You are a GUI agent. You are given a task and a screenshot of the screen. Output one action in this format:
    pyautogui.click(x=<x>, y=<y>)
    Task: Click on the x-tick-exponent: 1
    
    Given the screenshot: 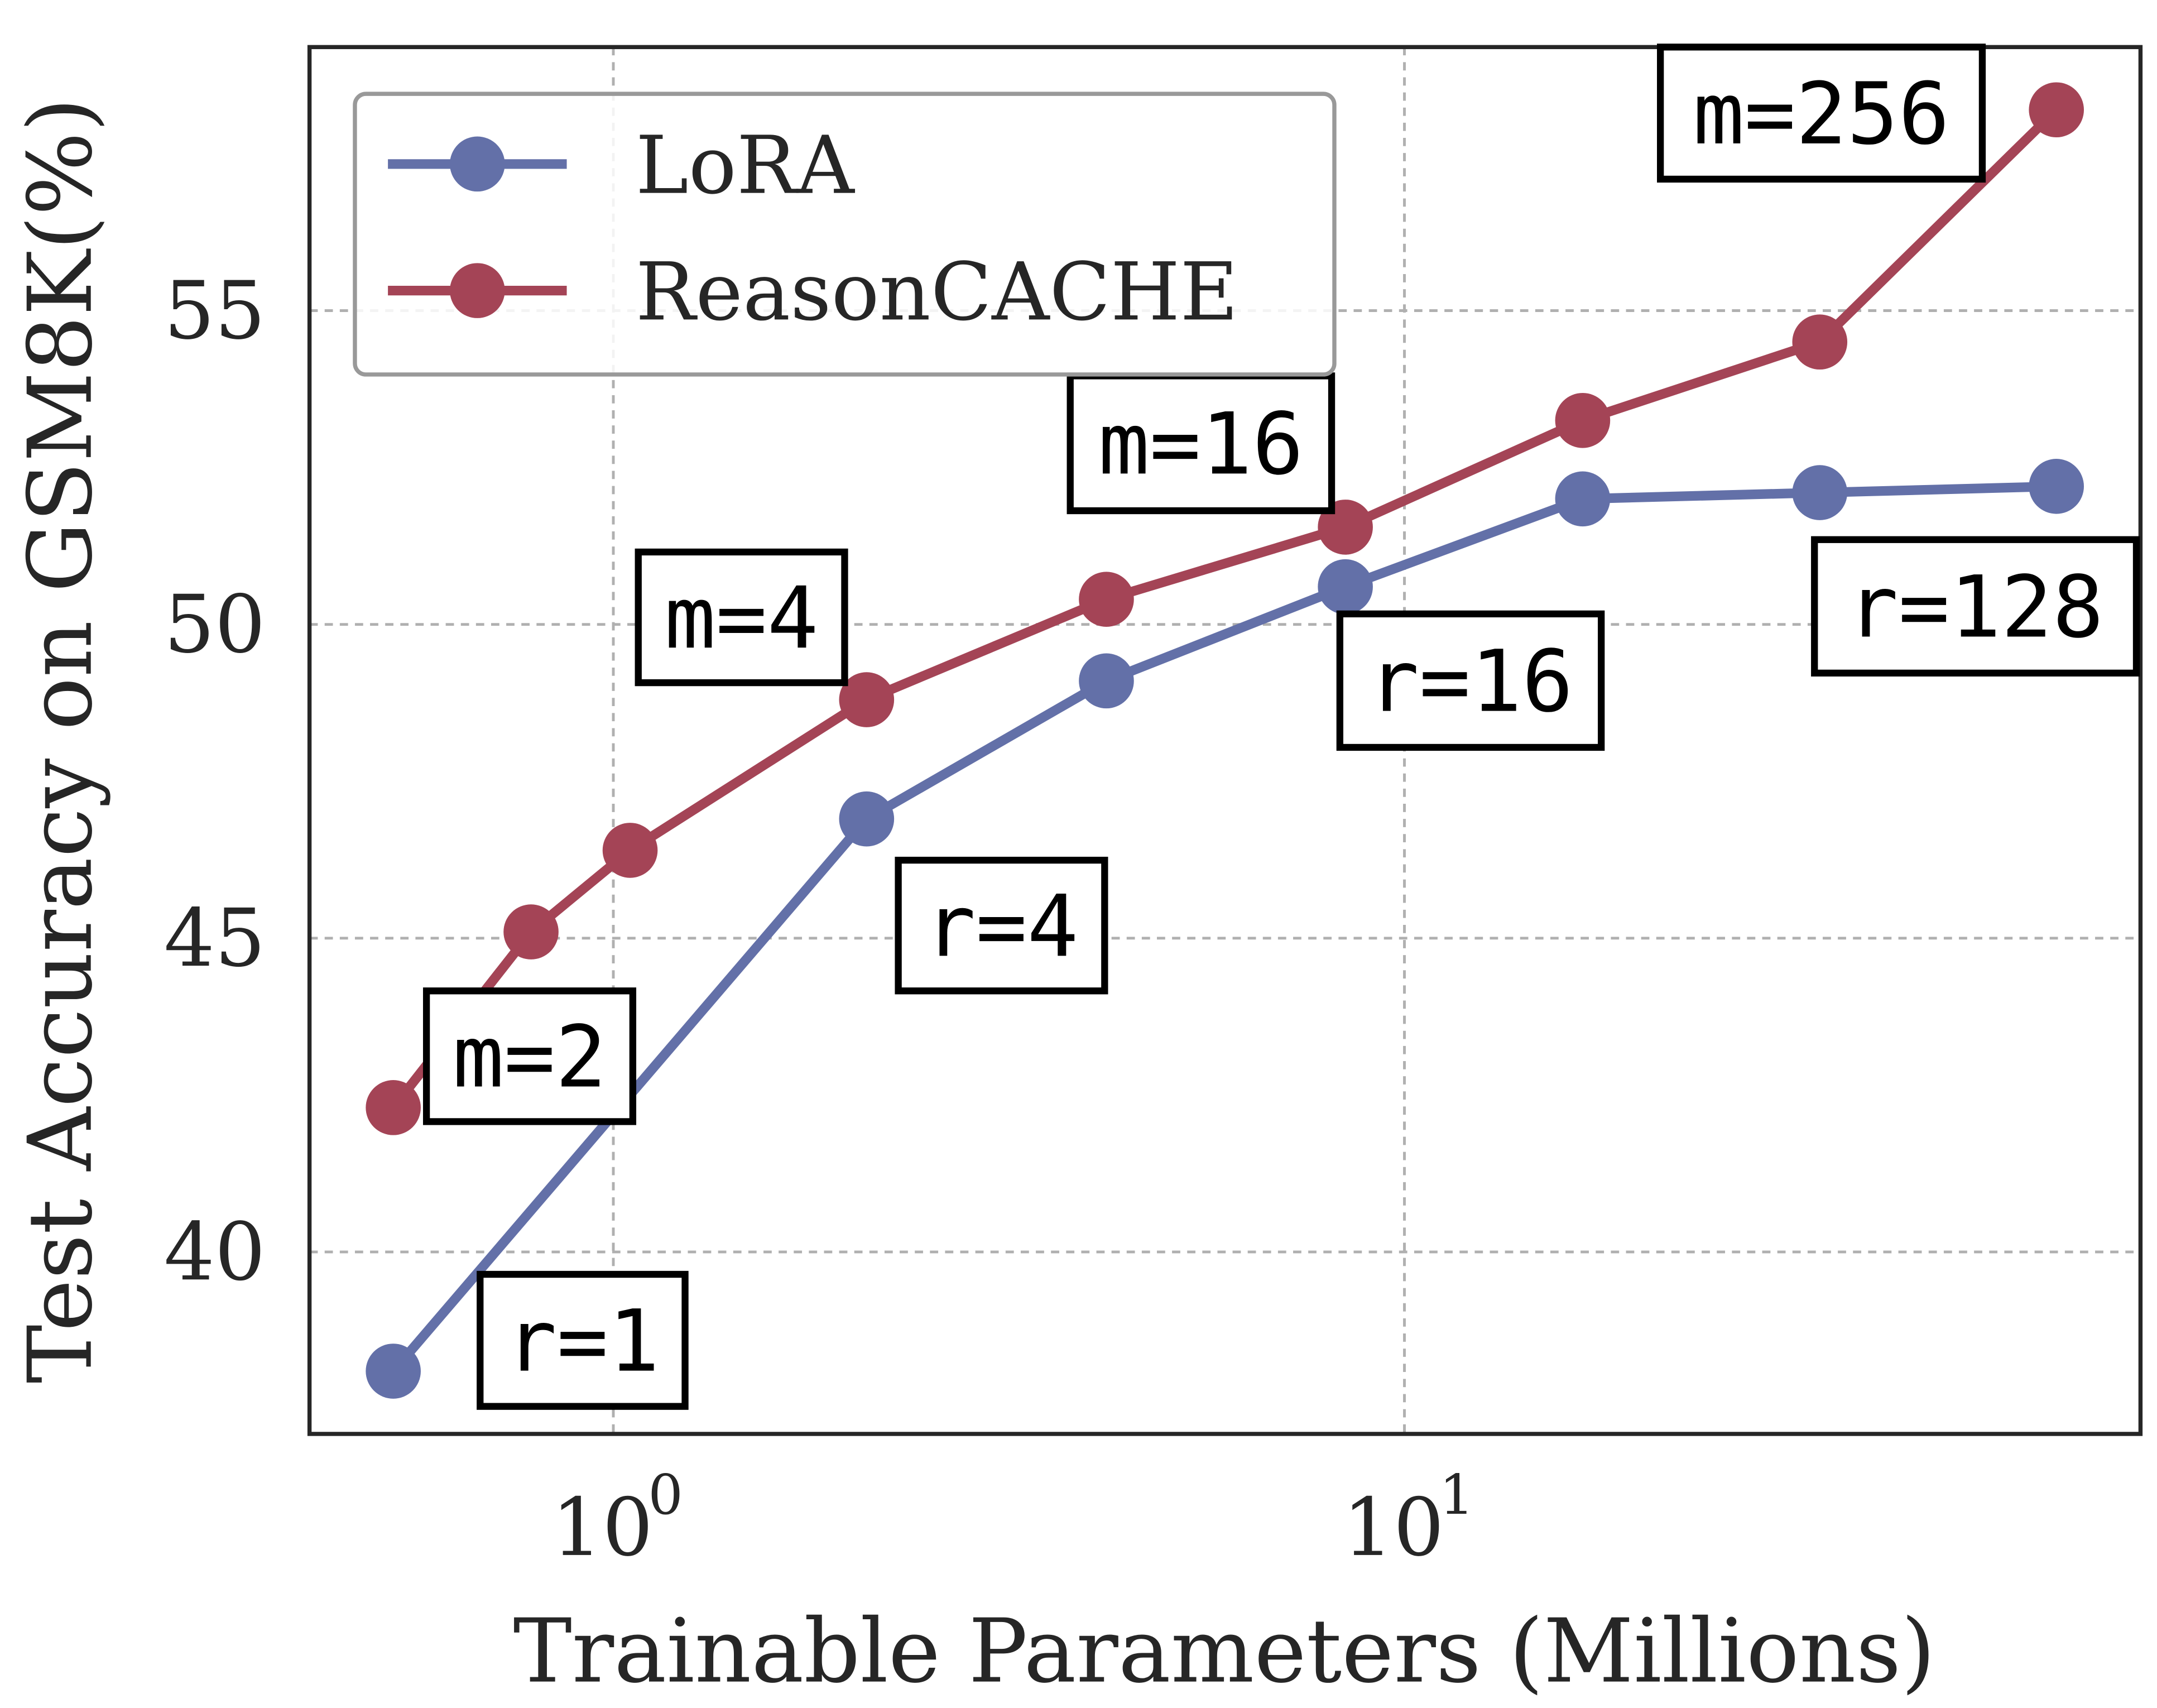 What is the action you would take?
    pyautogui.click(x=1456, y=1495)
    